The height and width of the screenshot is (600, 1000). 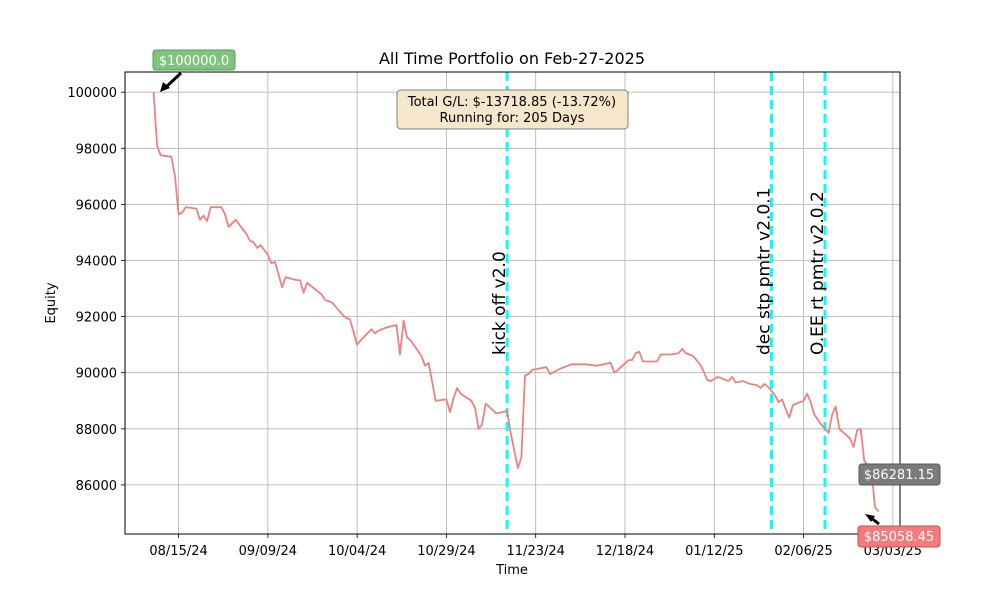 What do you see at coordinates (96, 374) in the screenshot?
I see `y-tick-label: 90000` at bounding box center [96, 374].